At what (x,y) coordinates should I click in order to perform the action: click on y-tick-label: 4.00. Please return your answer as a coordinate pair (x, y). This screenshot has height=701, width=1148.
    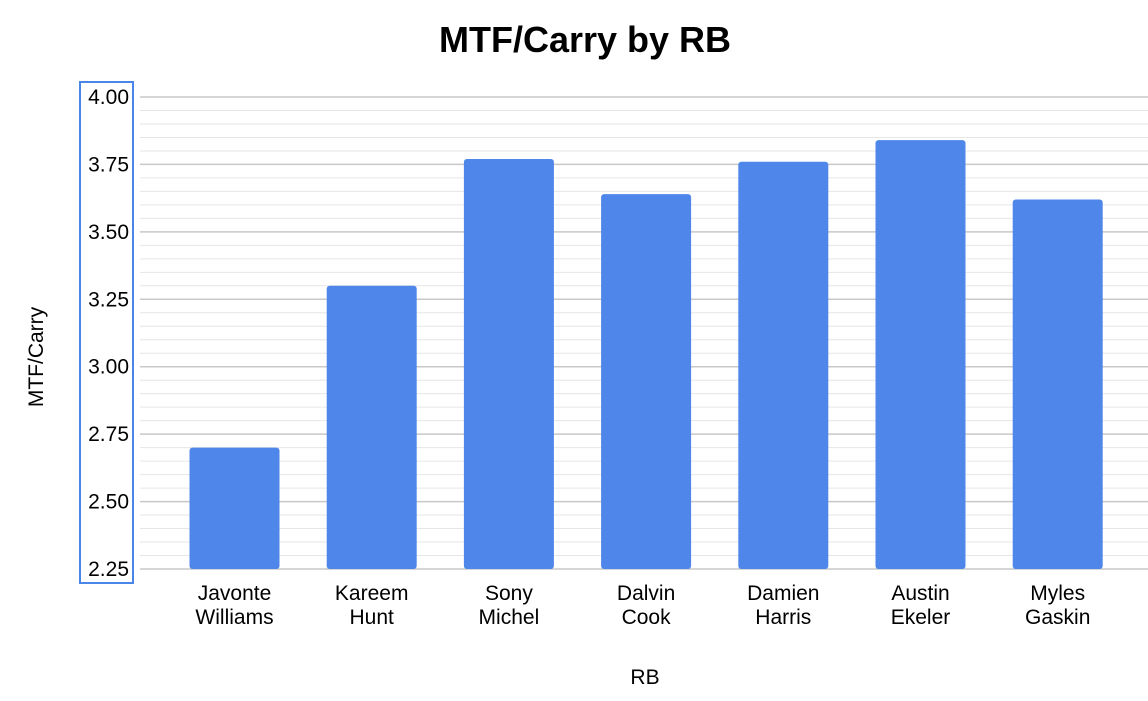
    Looking at the image, I should click on (108, 97).